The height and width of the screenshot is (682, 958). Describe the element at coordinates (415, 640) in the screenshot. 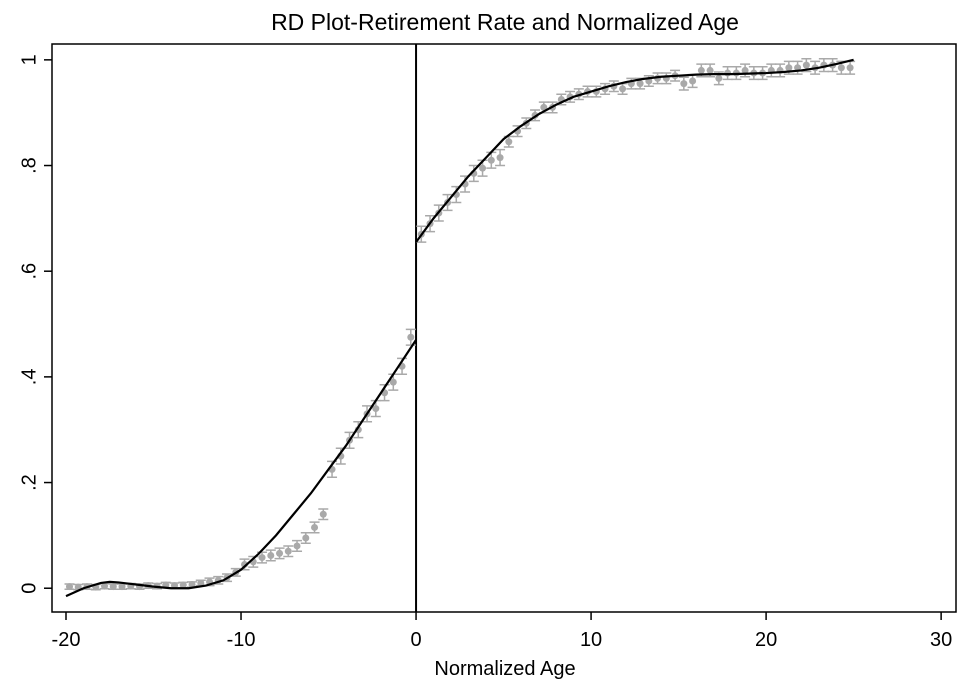

I see `x-tick-label: 0` at that location.